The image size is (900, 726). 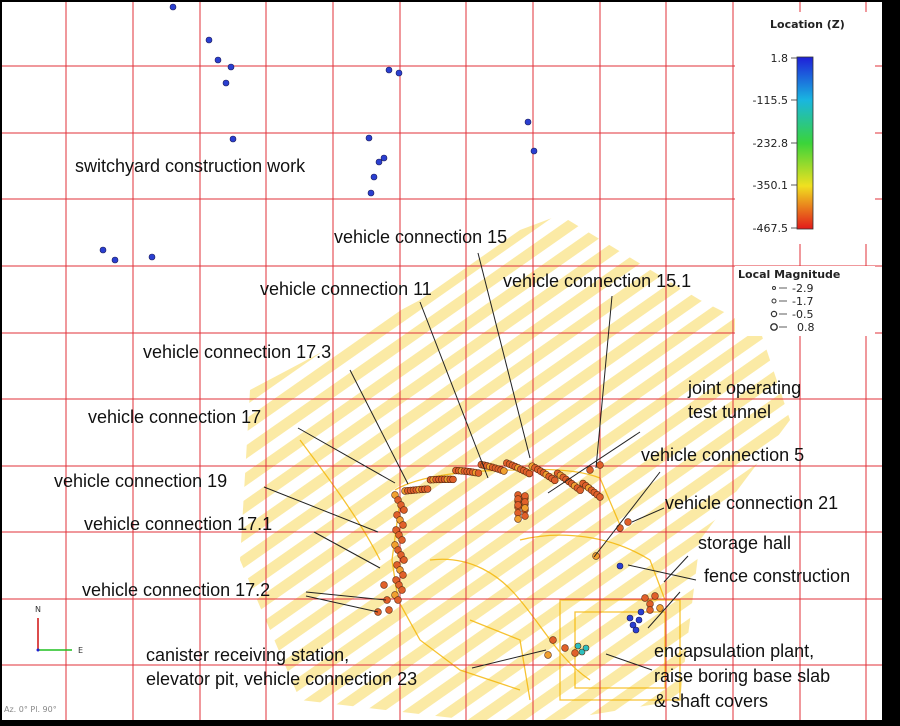 What do you see at coordinates (770, 228) in the screenshot?
I see `colorbar-tick-4: -467.5` at bounding box center [770, 228].